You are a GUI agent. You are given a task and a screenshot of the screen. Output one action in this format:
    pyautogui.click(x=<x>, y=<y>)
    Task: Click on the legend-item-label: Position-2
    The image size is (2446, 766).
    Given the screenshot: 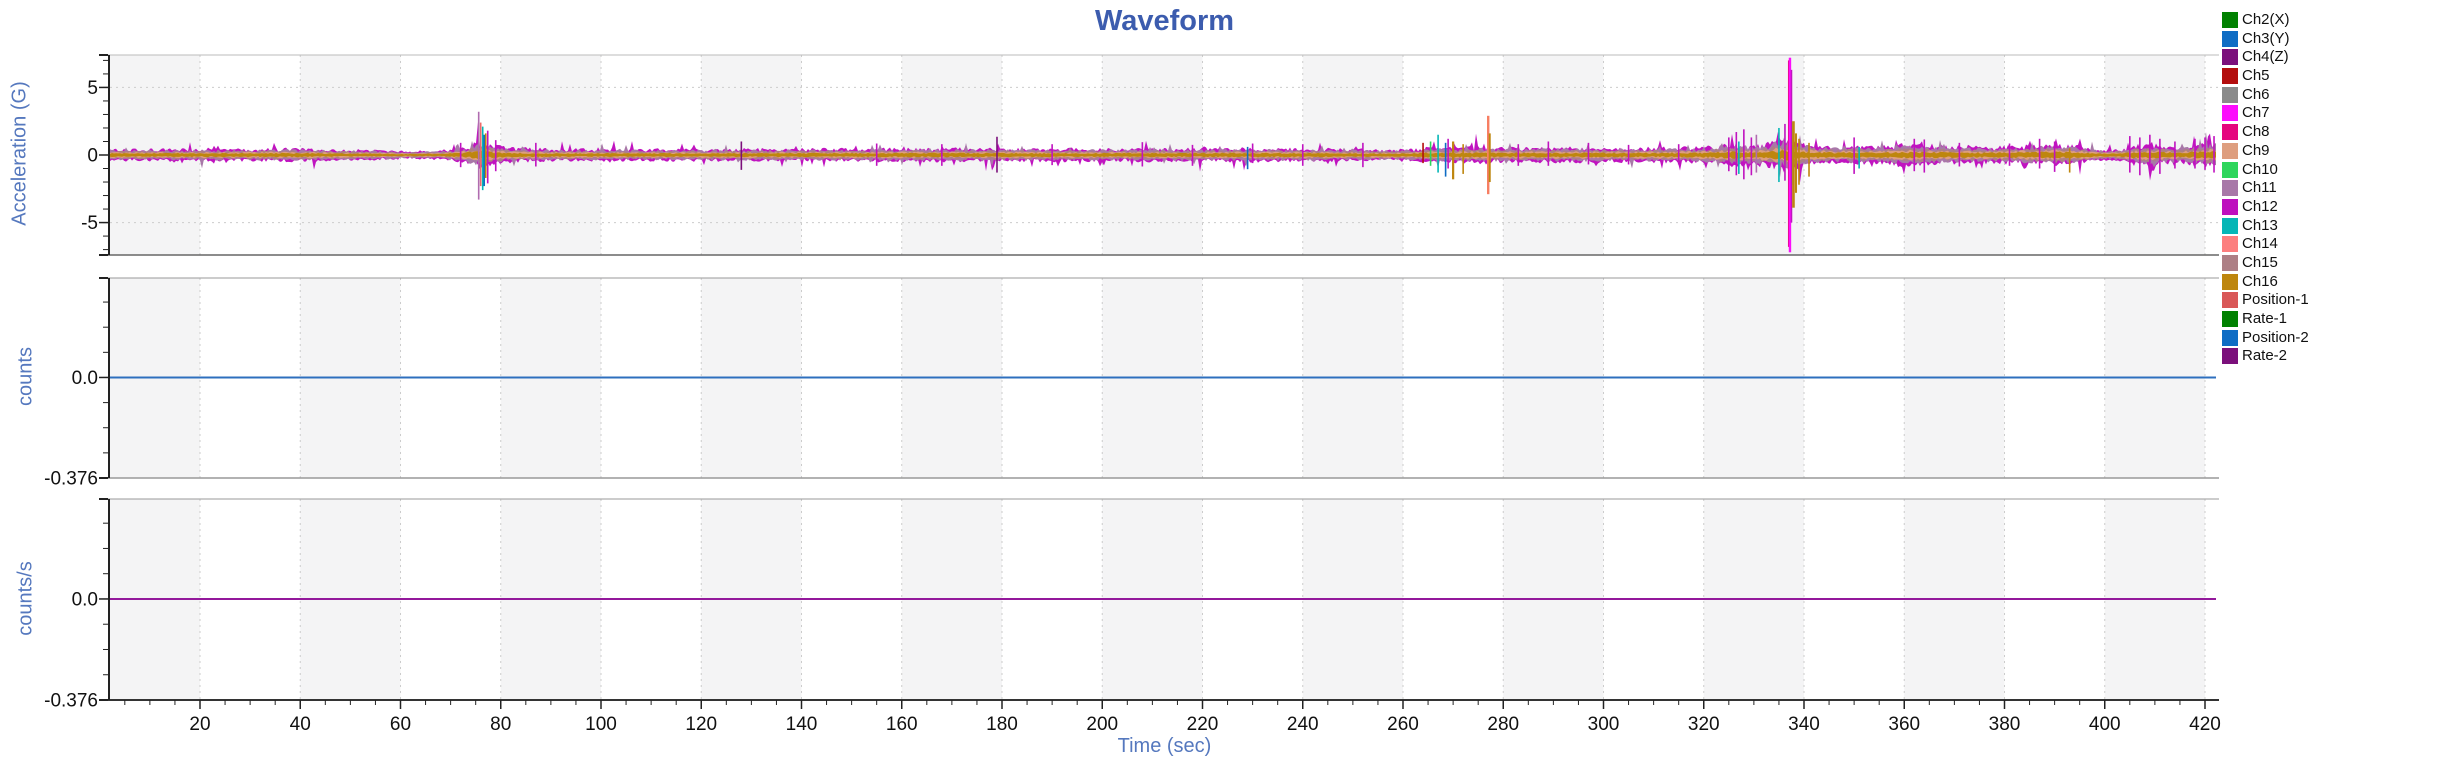 What is the action you would take?
    pyautogui.click(x=2275, y=337)
    